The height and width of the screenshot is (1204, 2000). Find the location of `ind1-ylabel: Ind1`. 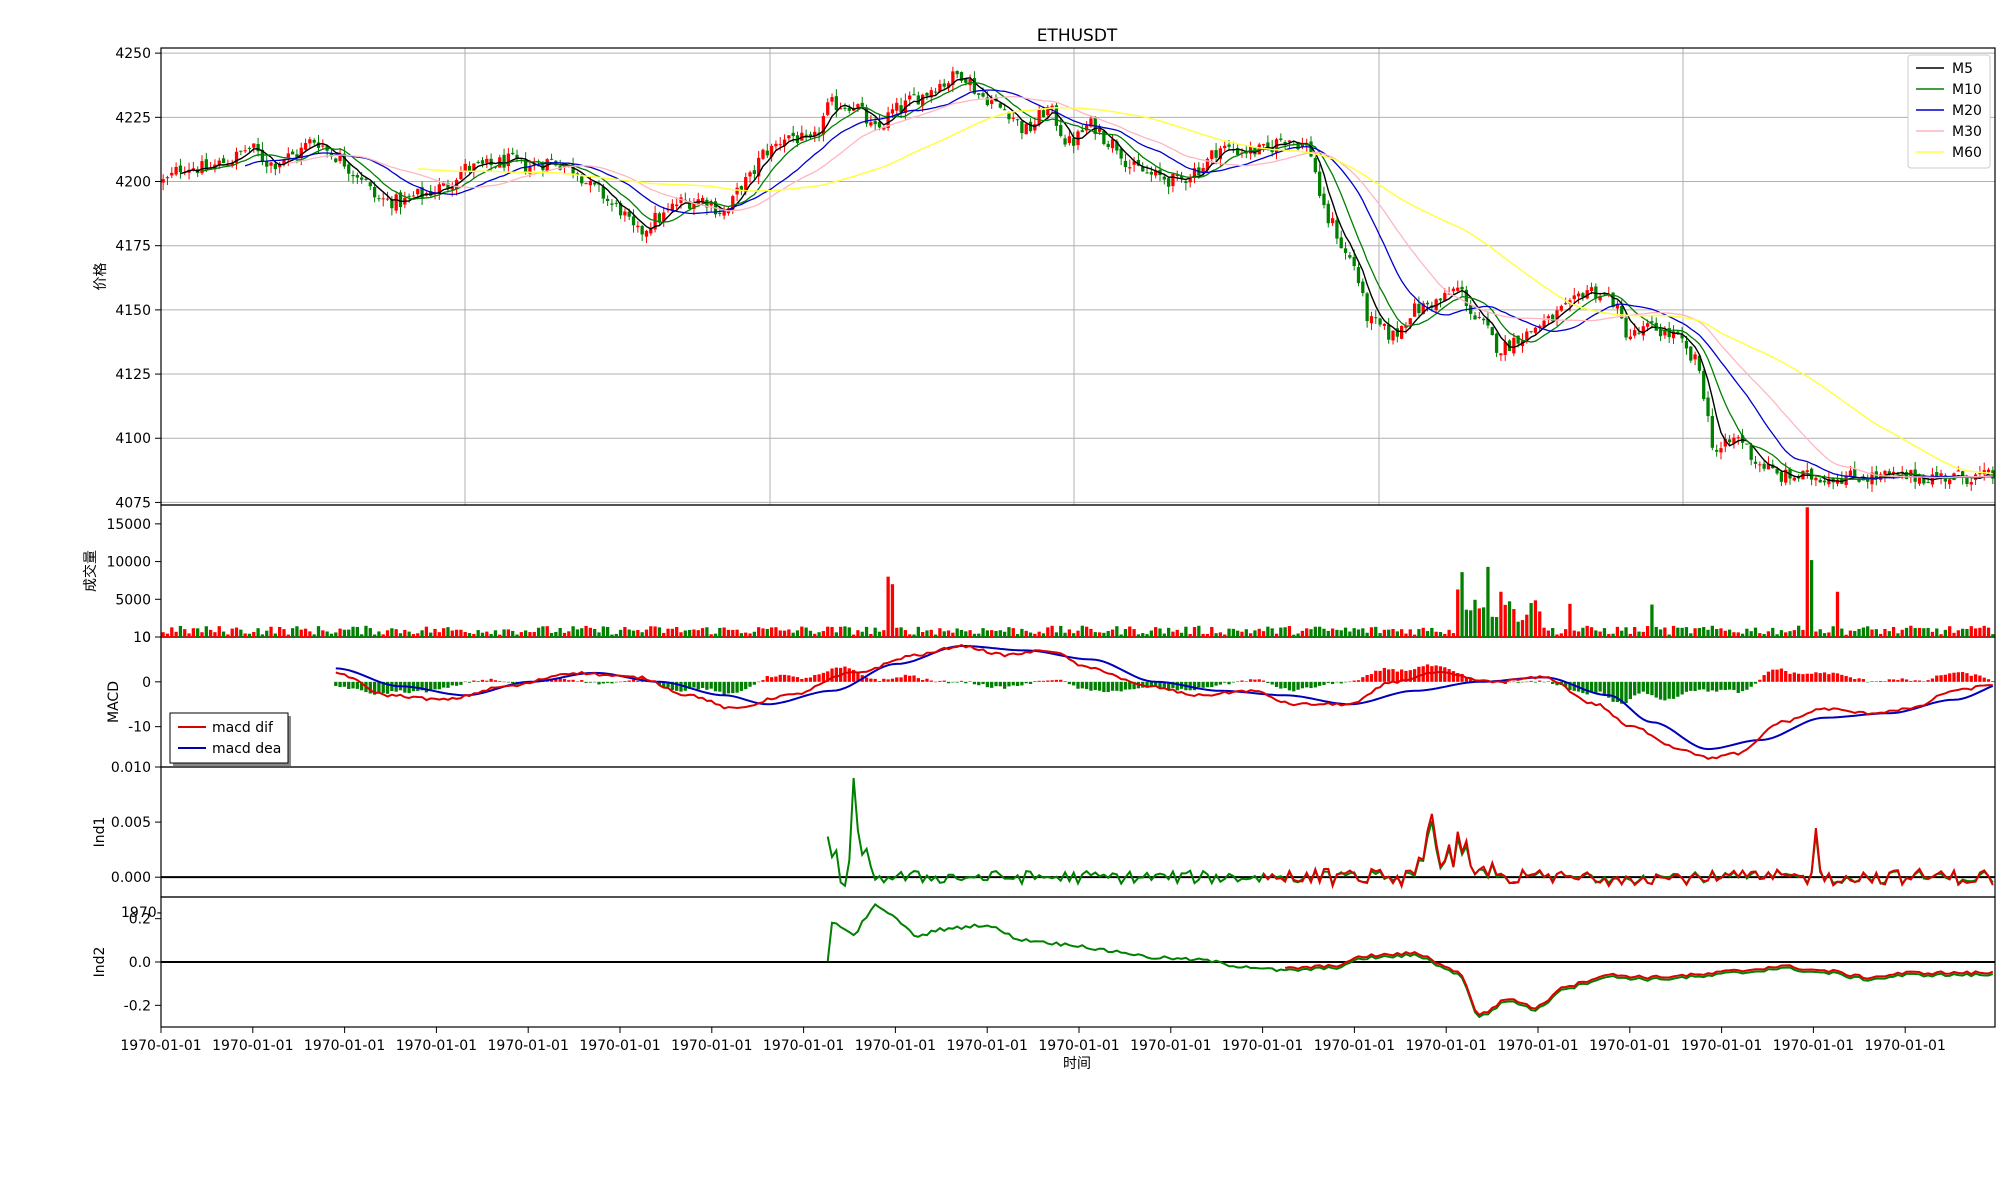

ind1-ylabel: Ind1 is located at coordinates (100, 832).